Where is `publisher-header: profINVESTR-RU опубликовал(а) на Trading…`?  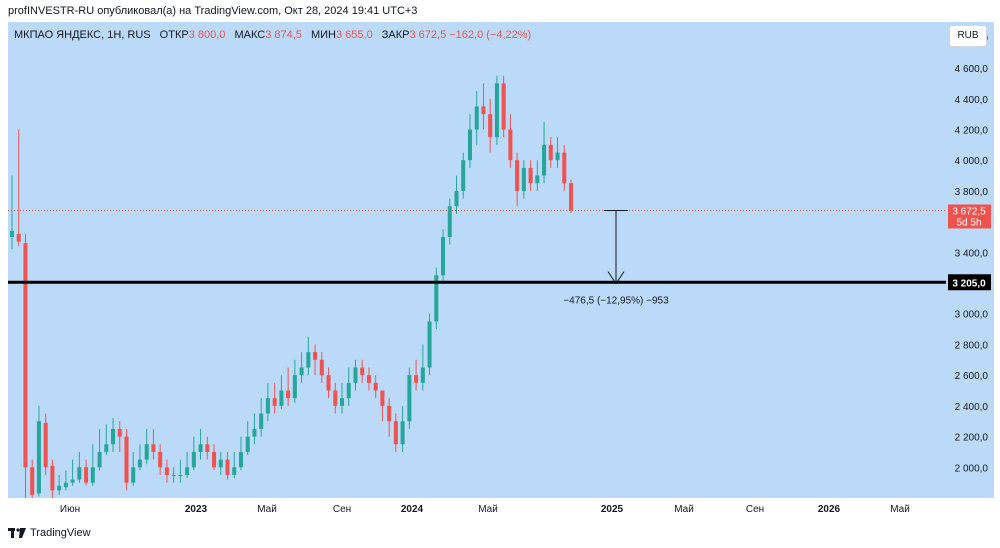
publisher-header: profINVESTR-RU опубликовал(а) на Trading… is located at coordinates (213, 11).